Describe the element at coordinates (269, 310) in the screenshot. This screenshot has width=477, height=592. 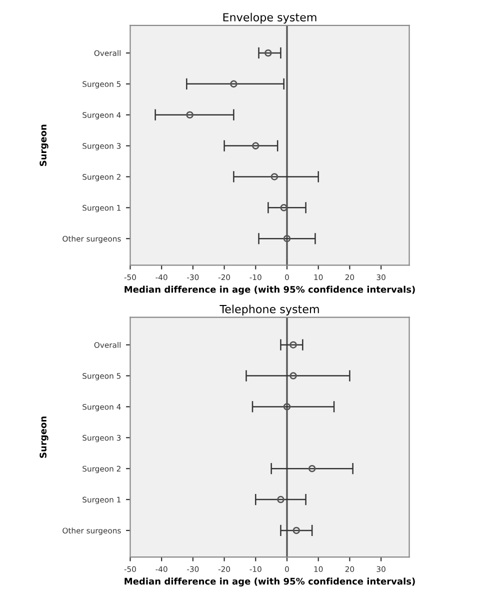
I see `chart-title: Telephone system` at that location.